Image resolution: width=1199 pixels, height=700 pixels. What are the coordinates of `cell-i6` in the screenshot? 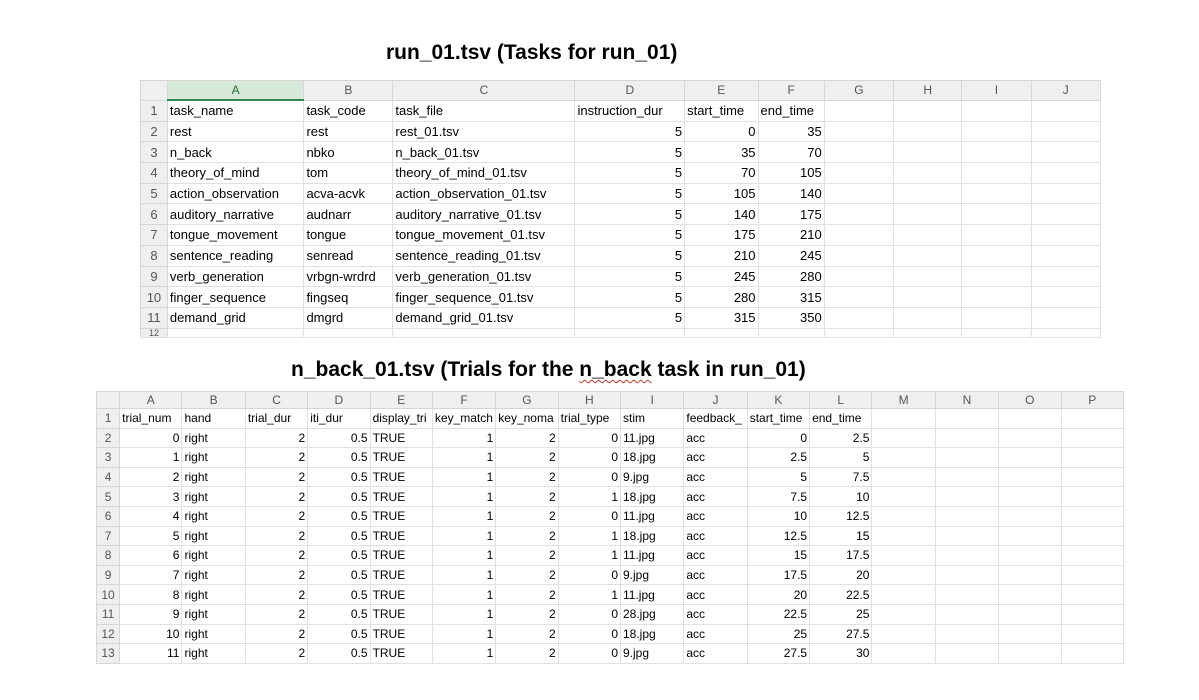 It's located at (996, 214).